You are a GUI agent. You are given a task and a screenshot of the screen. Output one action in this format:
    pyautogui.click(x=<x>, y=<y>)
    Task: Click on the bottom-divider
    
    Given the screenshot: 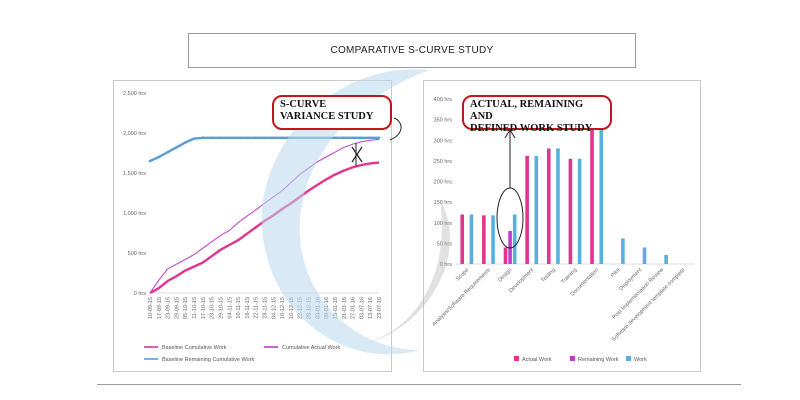 What is the action you would take?
    pyautogui.click(x=419, y=384)
    